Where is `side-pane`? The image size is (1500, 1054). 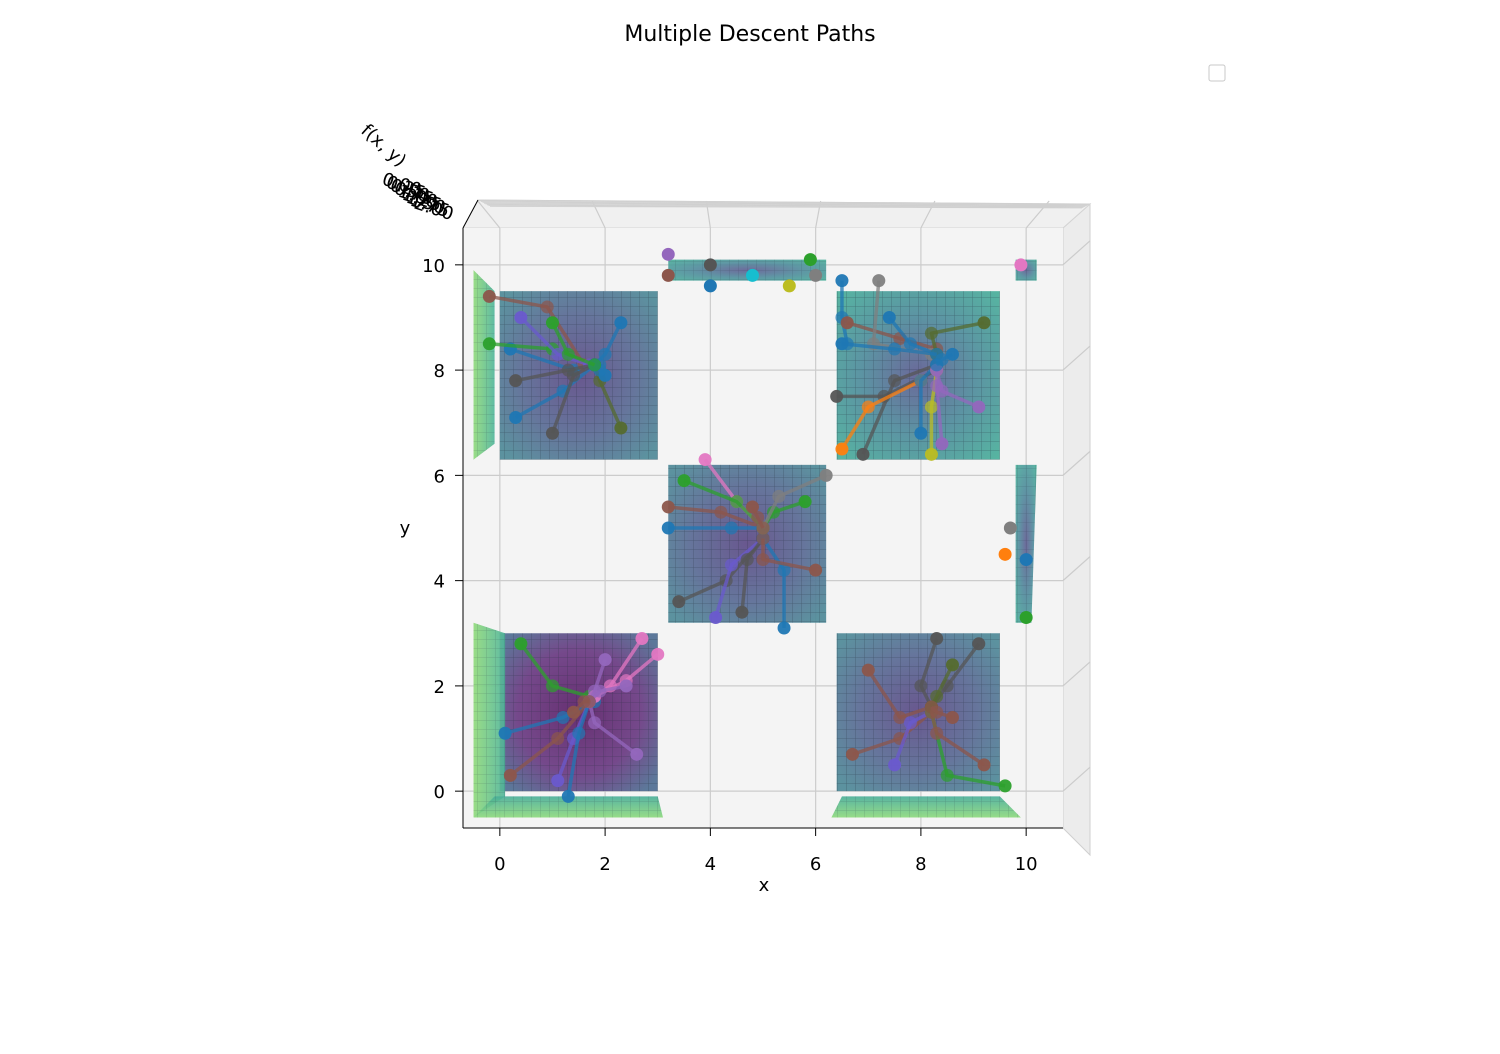
side-pane is located at coordinates (1076, 529).